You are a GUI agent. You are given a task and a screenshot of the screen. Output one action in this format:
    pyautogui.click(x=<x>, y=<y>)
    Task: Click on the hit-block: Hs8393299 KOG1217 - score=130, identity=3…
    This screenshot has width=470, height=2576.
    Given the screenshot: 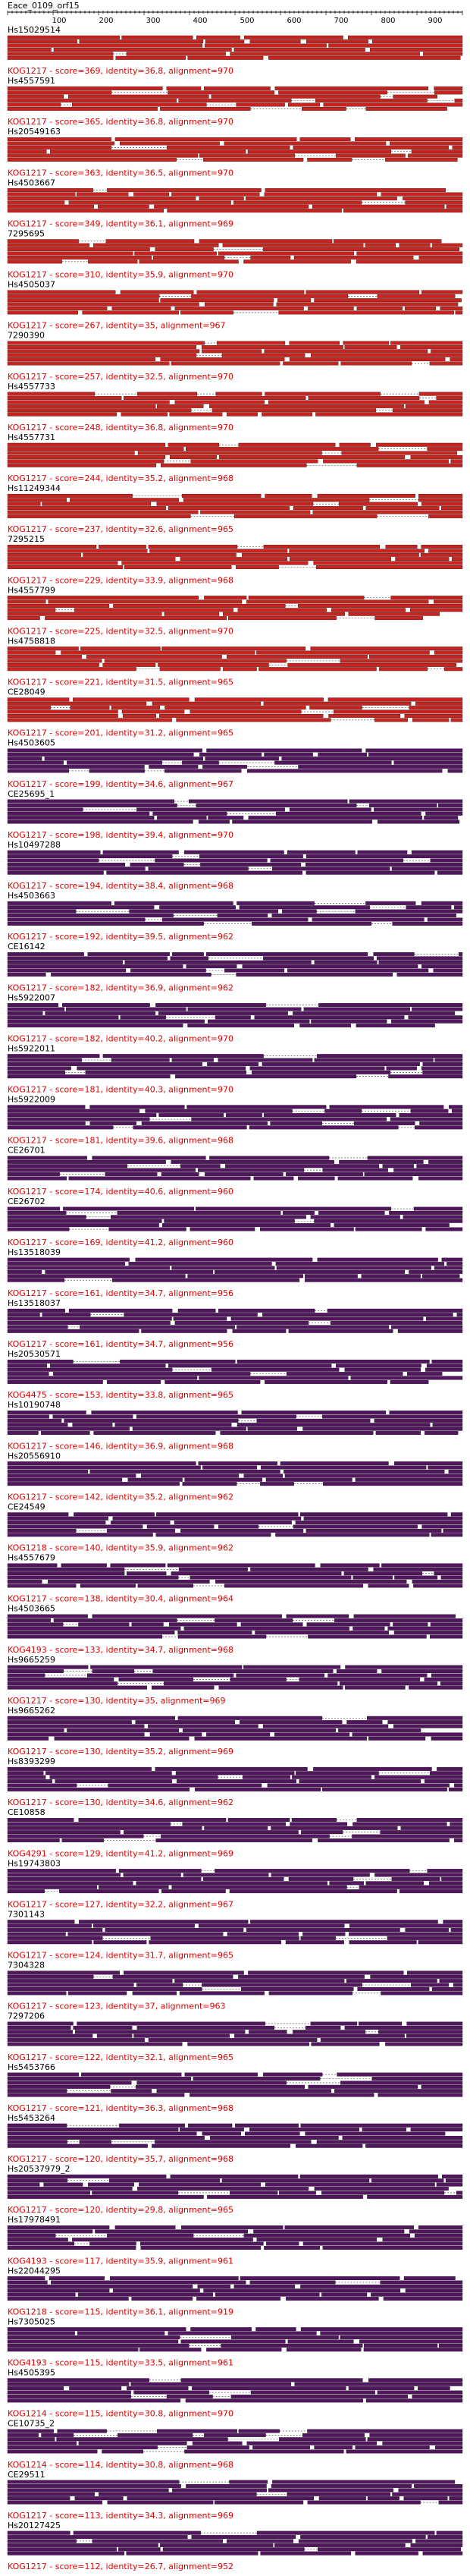 What is the action you would take?
    pyautogui.click(x=235, y=1782)
    